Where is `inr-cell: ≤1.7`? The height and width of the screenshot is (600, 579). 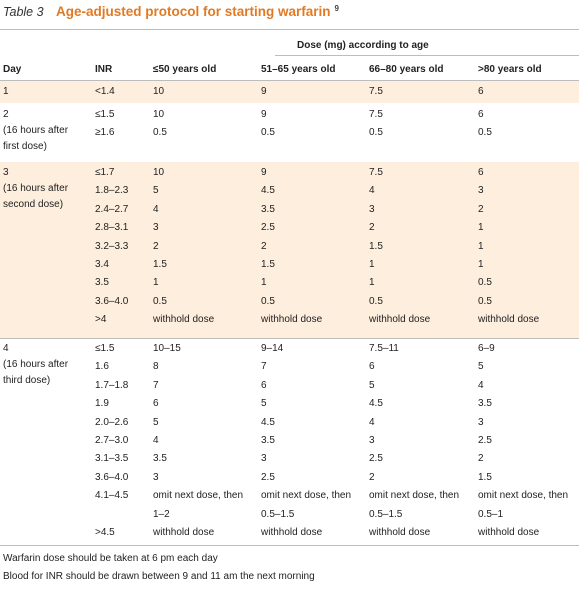 inr-cell: ≤1.7 is located at coordinates (105, 172).